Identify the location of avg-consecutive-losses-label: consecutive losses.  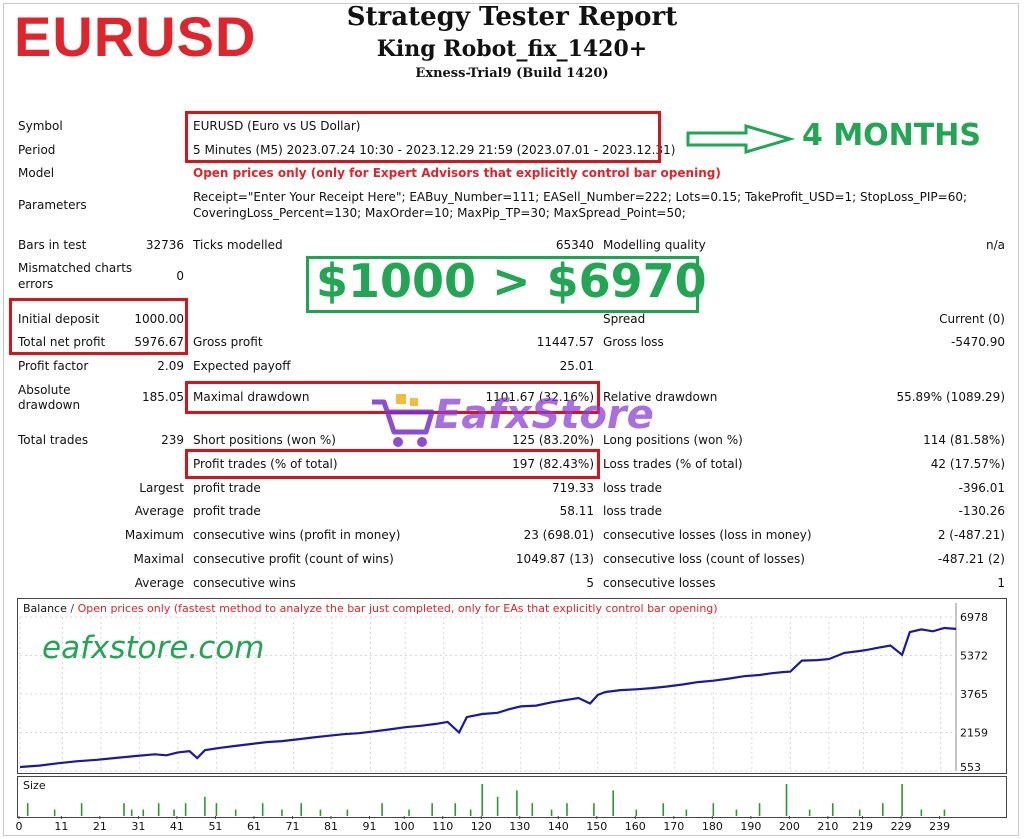
(659, 583).